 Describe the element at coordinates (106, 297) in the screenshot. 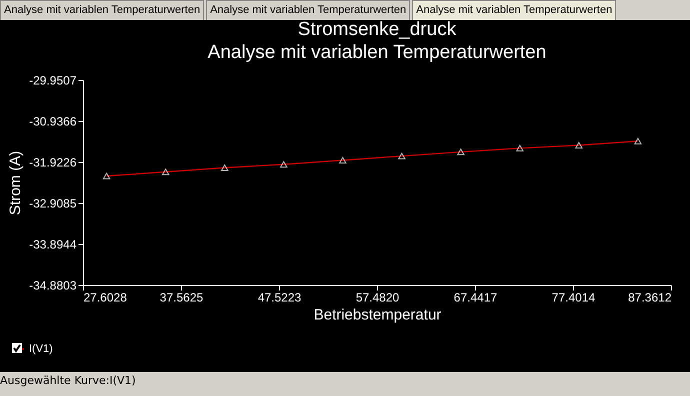

I see `x-tick-label: 27.6028` at that location.